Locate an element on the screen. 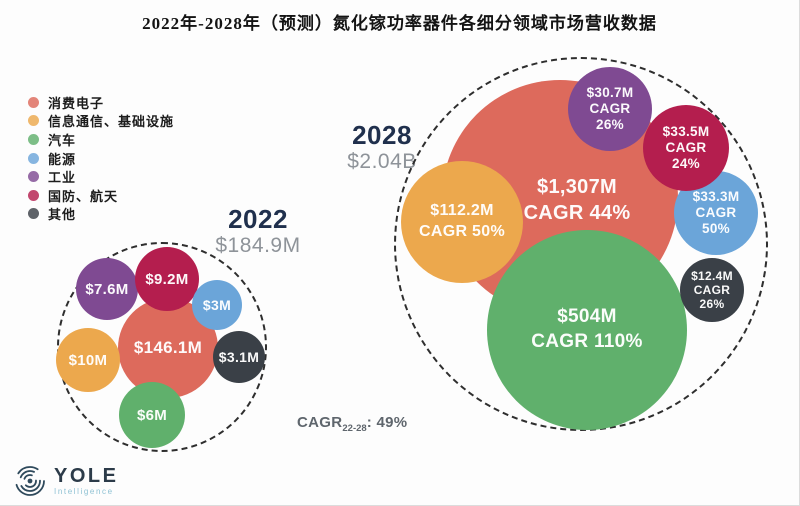 Image resolution: width=800 pixels, height=506 pixels. bubble-value: $33.3M is located at coordinates (716, 197).